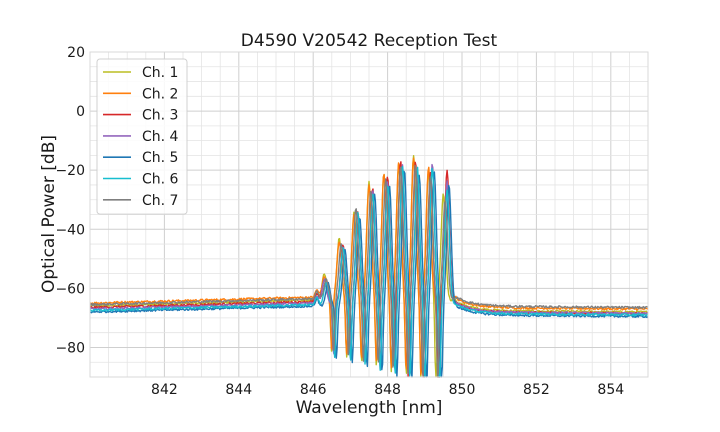  Describe the element at coordinates (160, 137) in the screenshot. I see `legend-label: Ch. 4` at that location.